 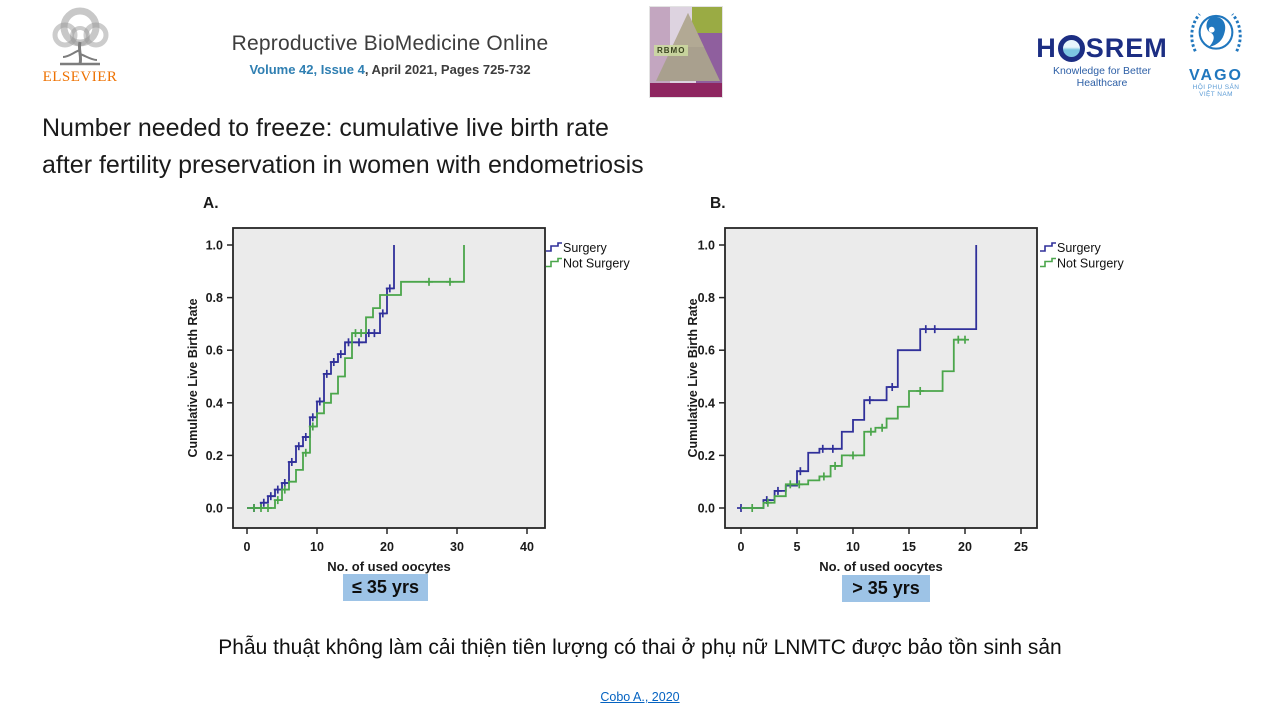 I want to click on hosrem-logo: H SREM Knowledge for Better Healthcare, so click(x=1102, y=61).